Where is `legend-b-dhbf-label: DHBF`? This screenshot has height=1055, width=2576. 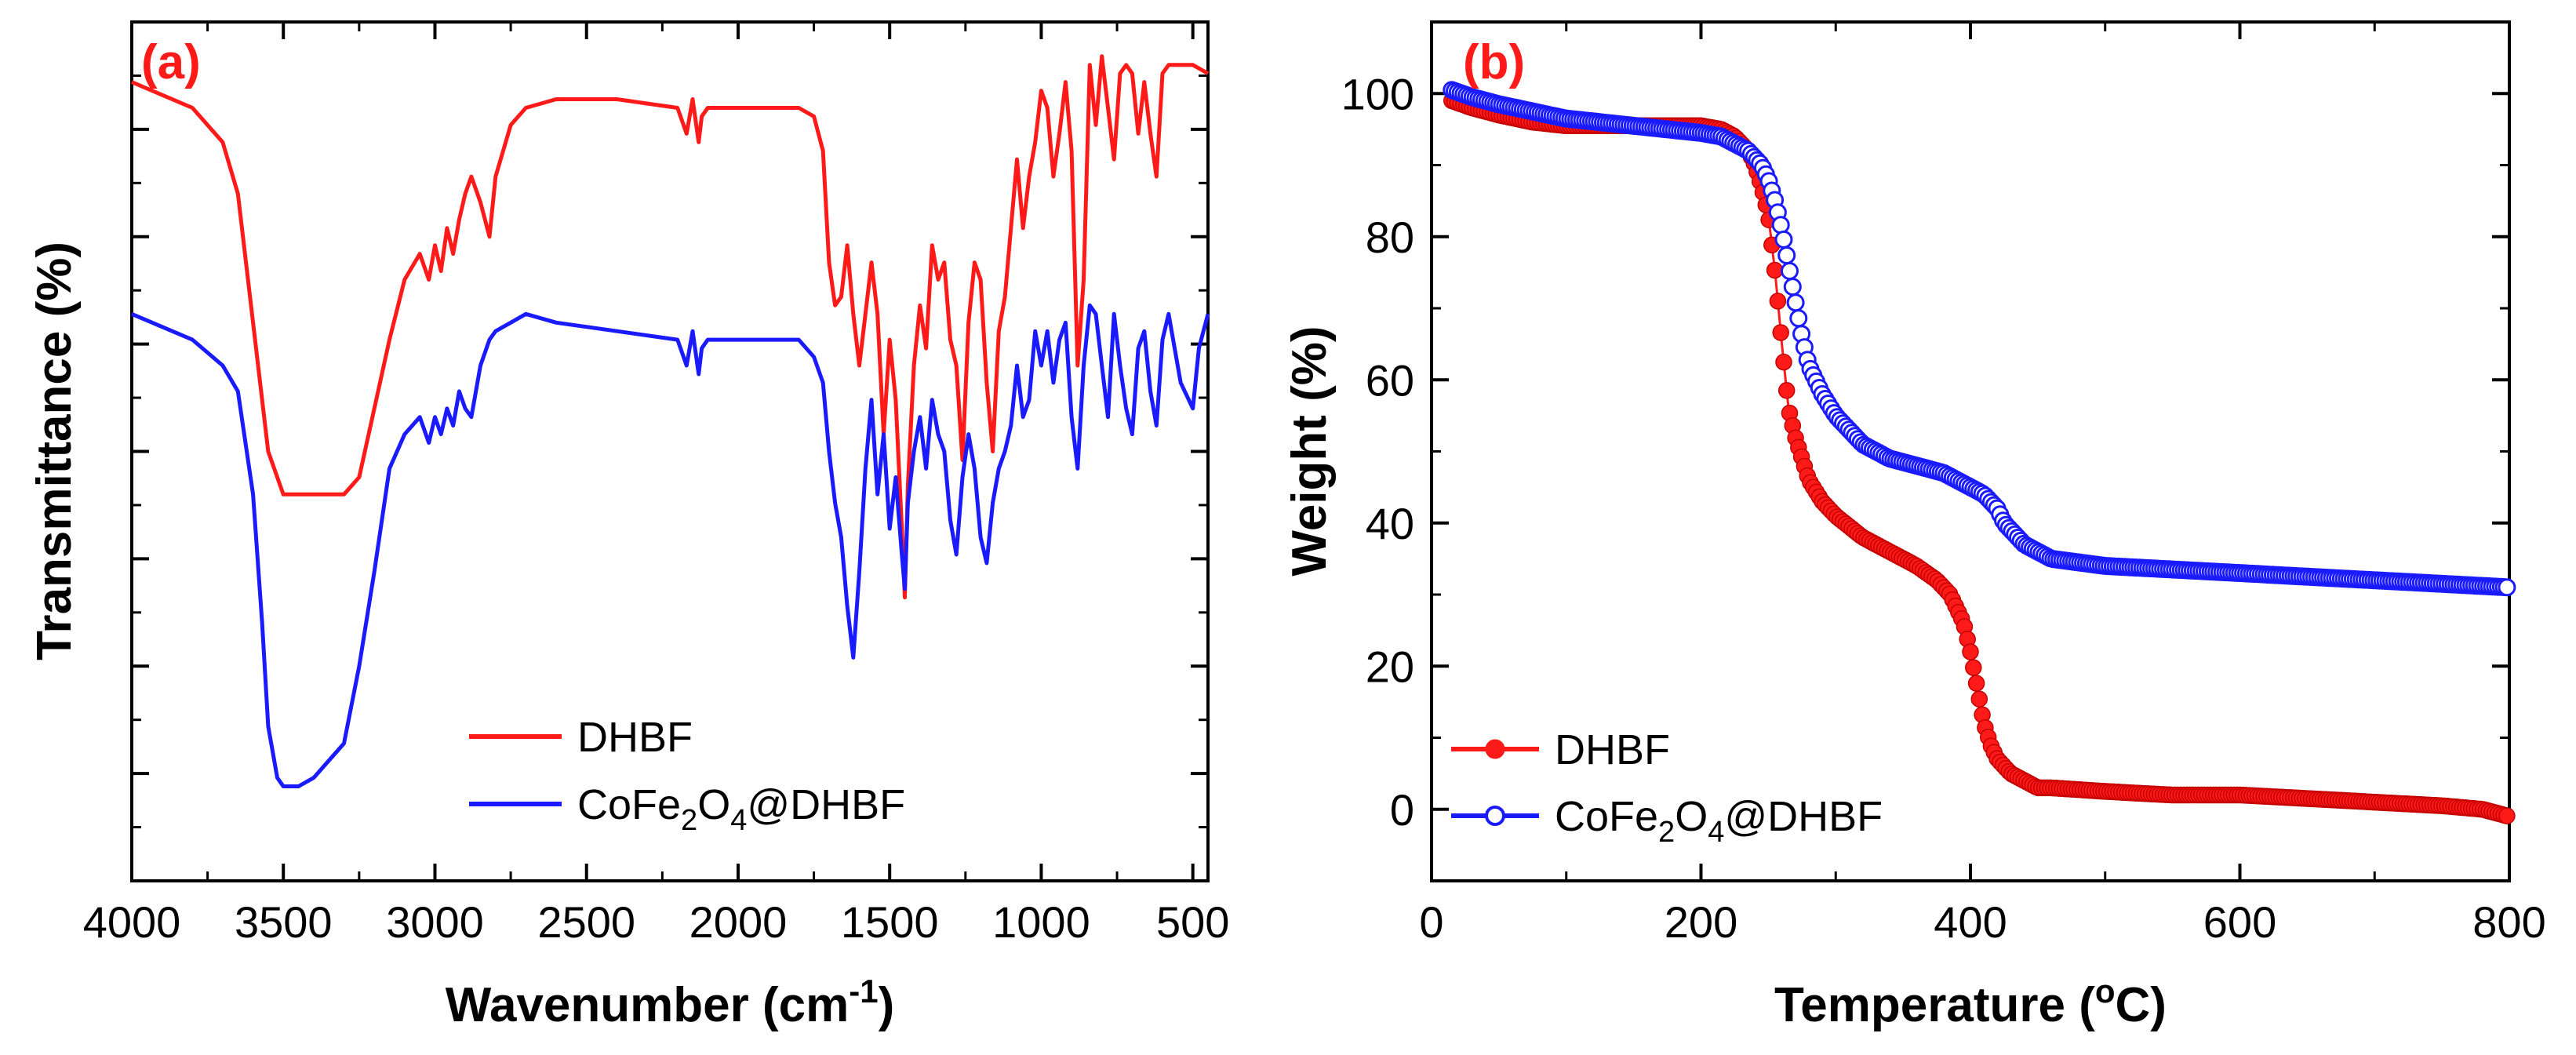 legend-b-dhbf-label: DHBF is located at coordinates (1612, 749).